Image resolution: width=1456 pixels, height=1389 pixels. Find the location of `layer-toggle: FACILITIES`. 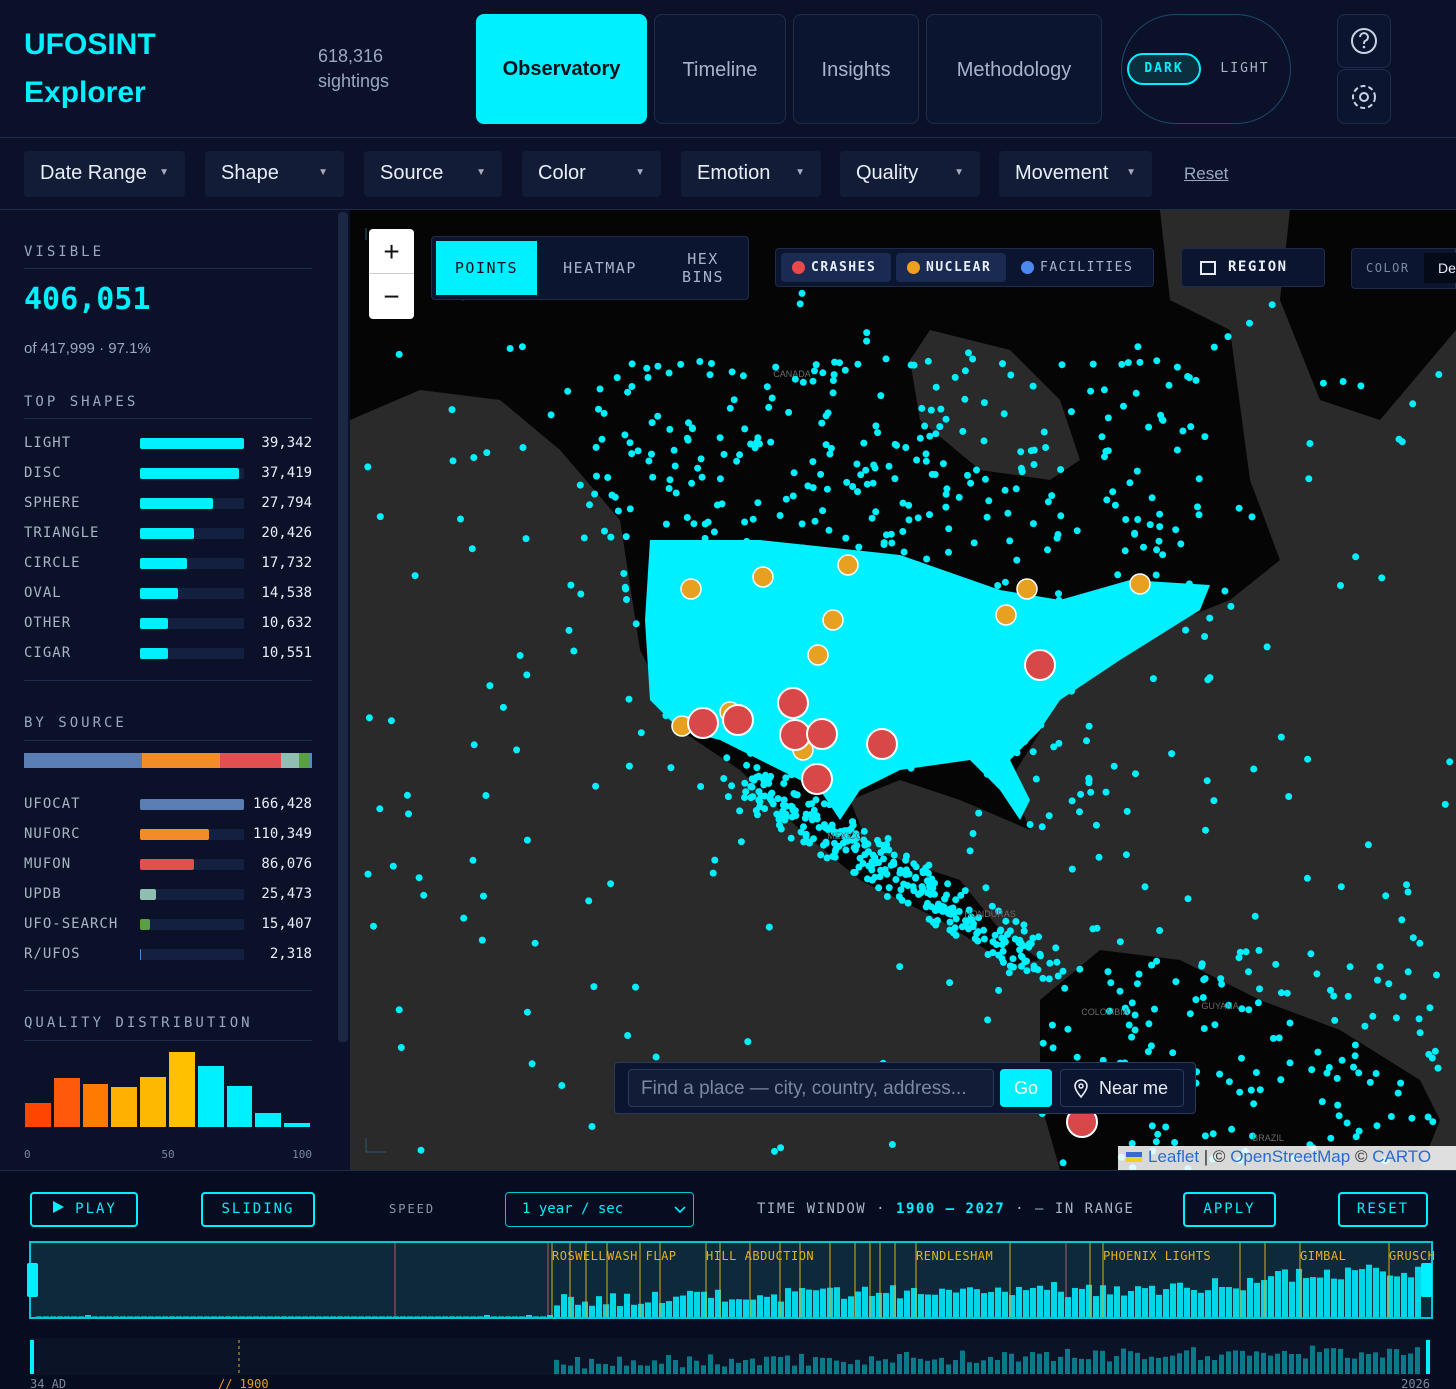

layer-toggle: FACILITIES is located at coordinates (1079, 267).